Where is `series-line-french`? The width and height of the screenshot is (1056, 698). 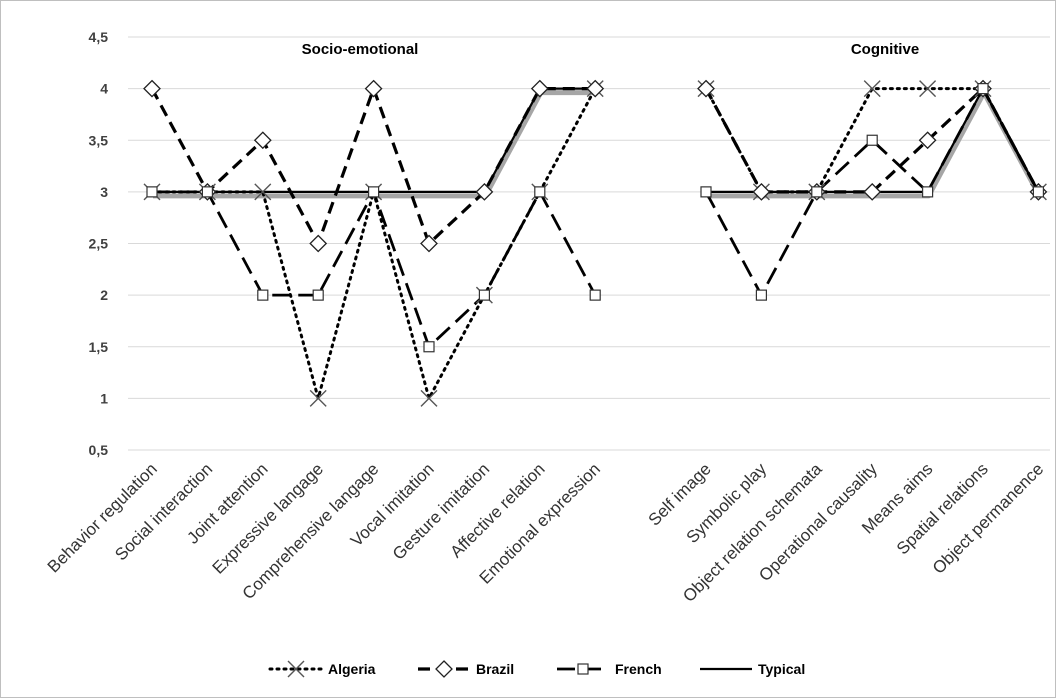 series-line-french is located at coordinates (374, 269).